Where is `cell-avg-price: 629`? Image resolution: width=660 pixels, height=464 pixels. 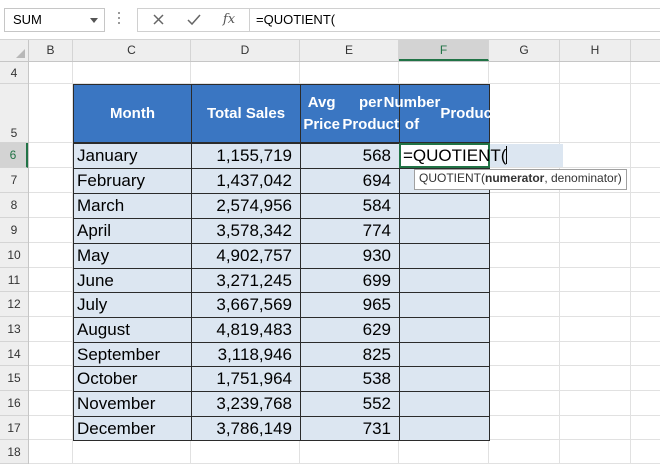
cell-avg-price: 629 is located at coordinates (350, 330).